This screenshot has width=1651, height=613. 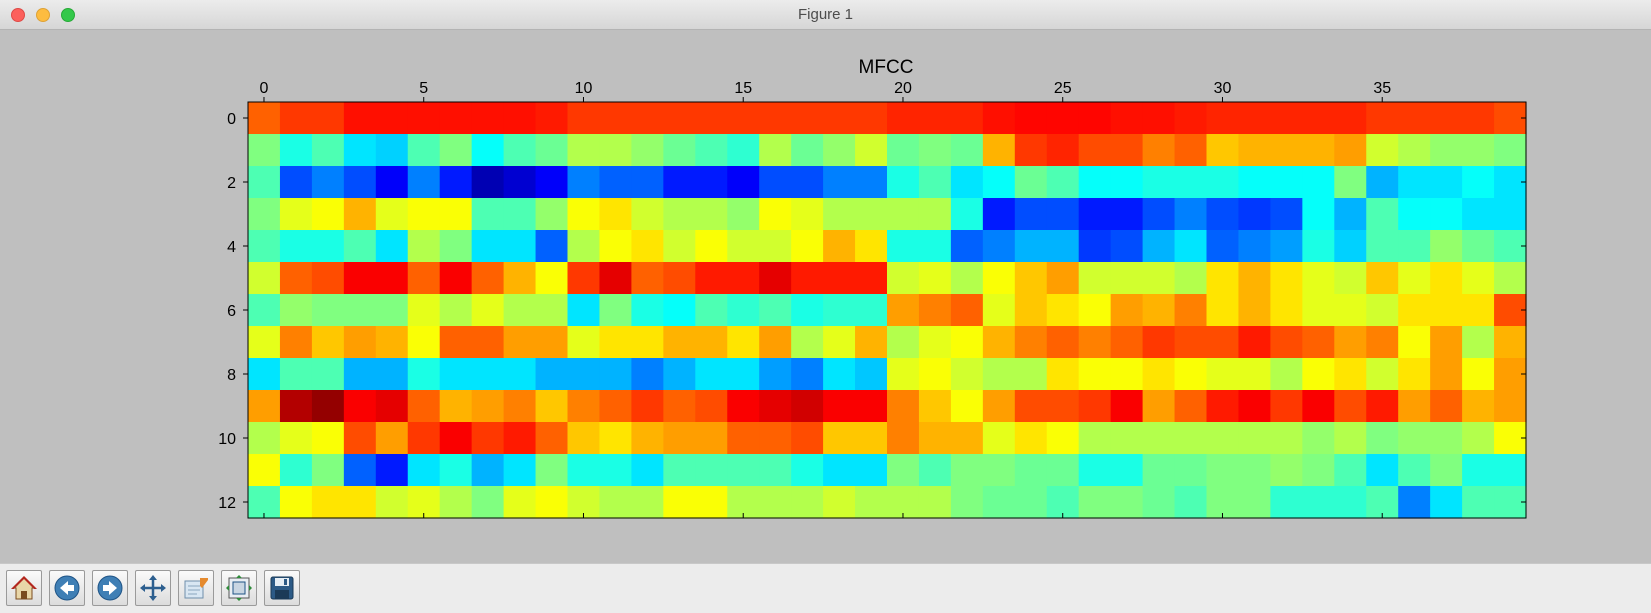 I want to click on back-button, so click(x=67, y=588).